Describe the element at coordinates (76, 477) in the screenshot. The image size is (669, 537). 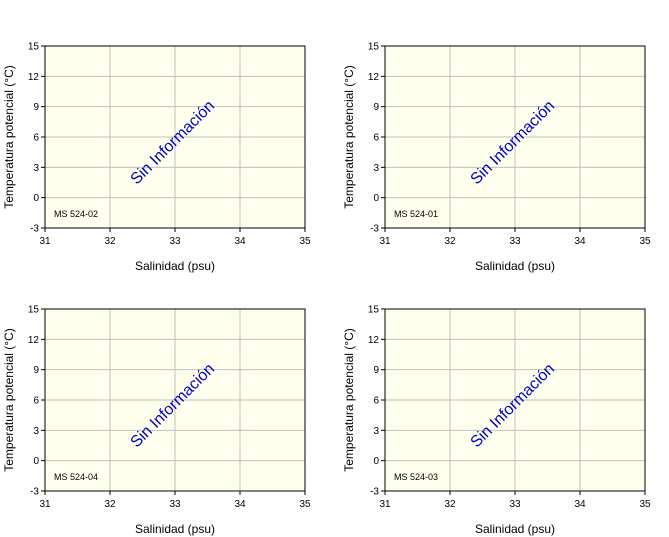
I see `station-label: MS 524-04` at that location.